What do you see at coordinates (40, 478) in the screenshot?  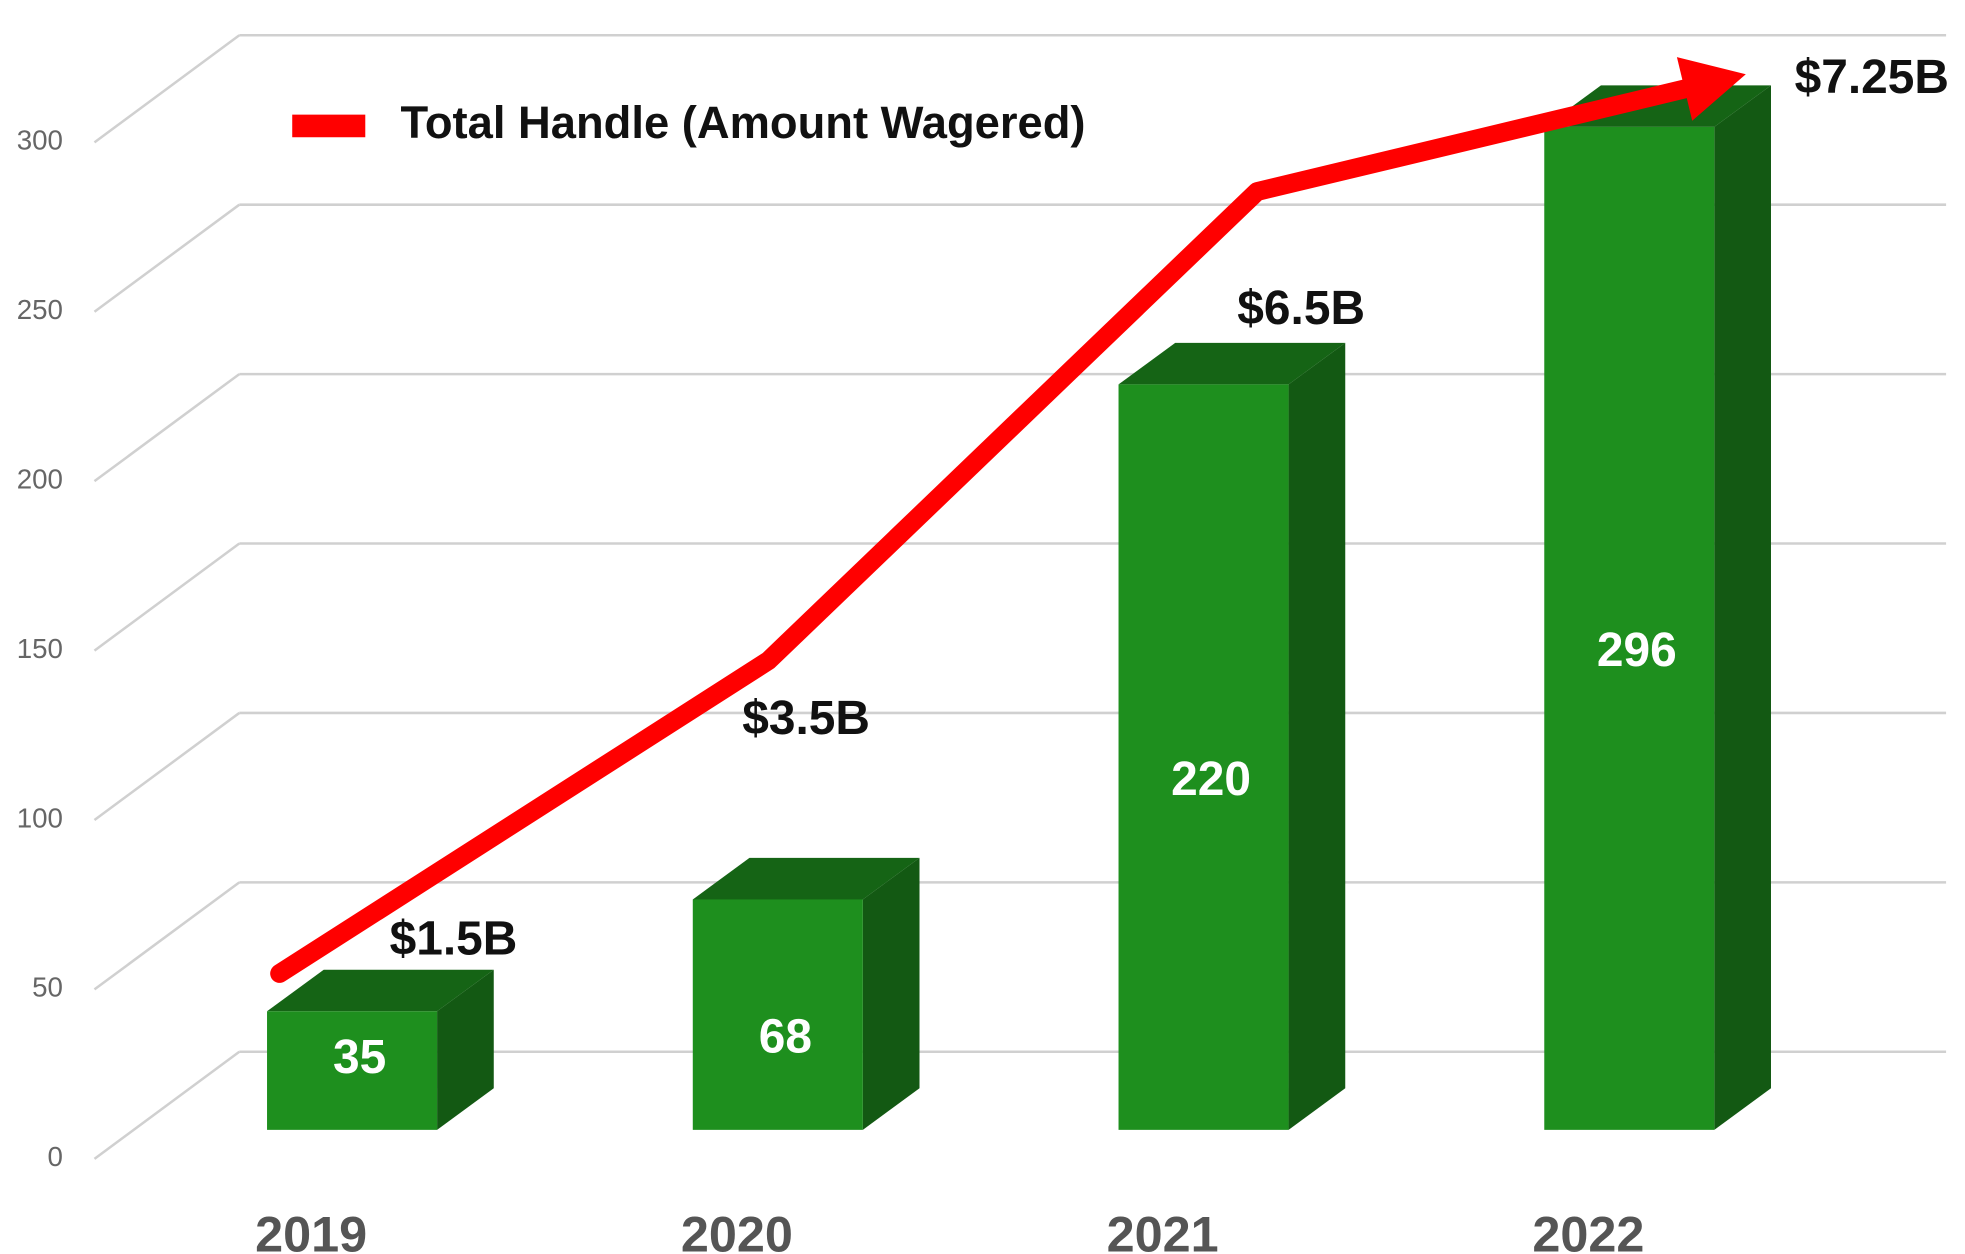 I see `y-tick-label: 200` at bounding box center [40, 478].